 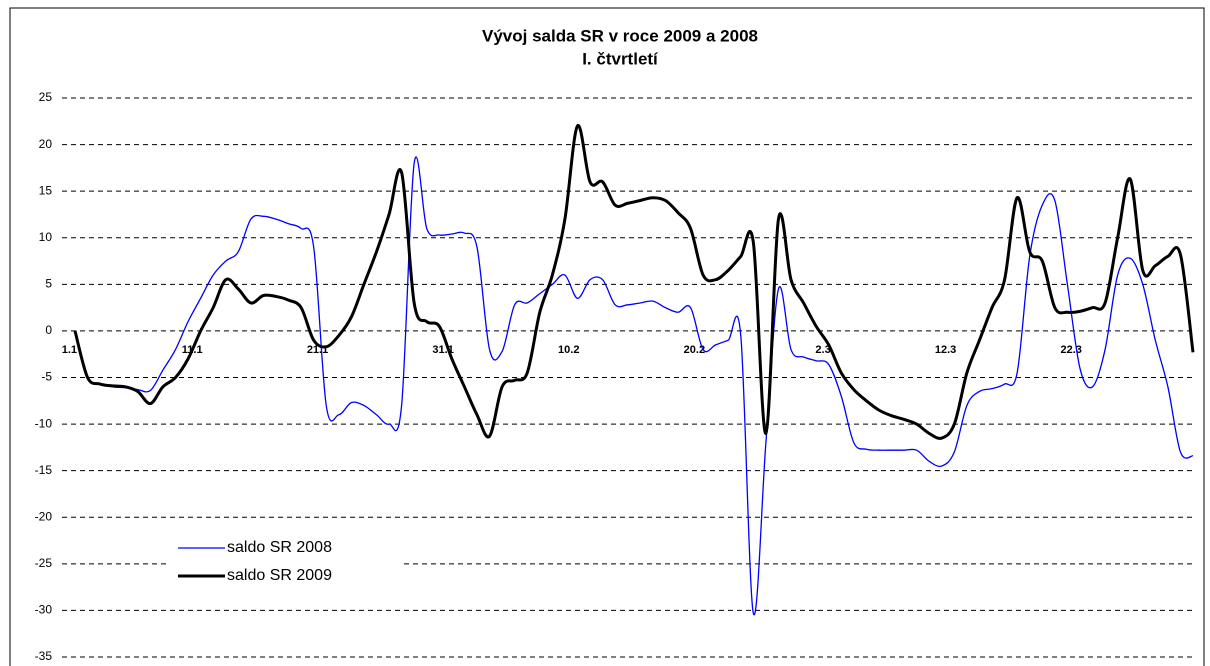 I want to click on y-tick-label: -20, so click(x=44, y=516).